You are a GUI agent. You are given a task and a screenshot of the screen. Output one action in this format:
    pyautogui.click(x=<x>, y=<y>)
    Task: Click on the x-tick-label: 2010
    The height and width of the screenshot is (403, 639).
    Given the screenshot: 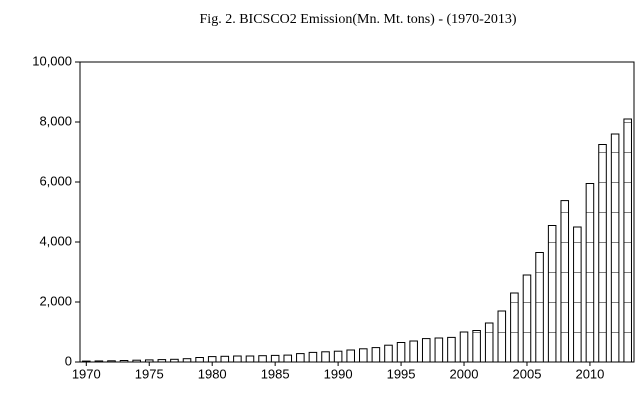 What is the action you would take?
    pyautogui.click(x=589, y=373)
    